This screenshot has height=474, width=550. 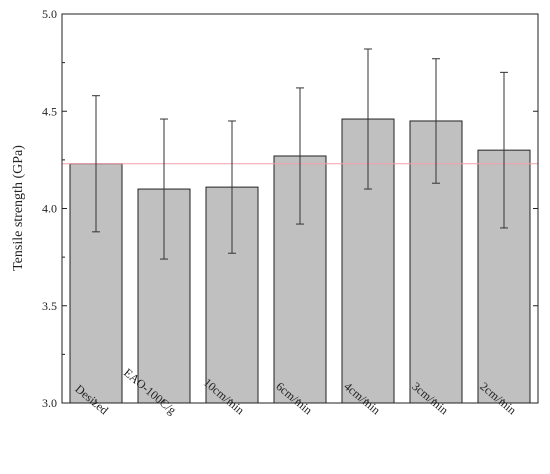 What do you see at coordinates (49, 403) in the screenshot?
I see `y-tick-label-0: 3.0` at bounding box center [49, 403].